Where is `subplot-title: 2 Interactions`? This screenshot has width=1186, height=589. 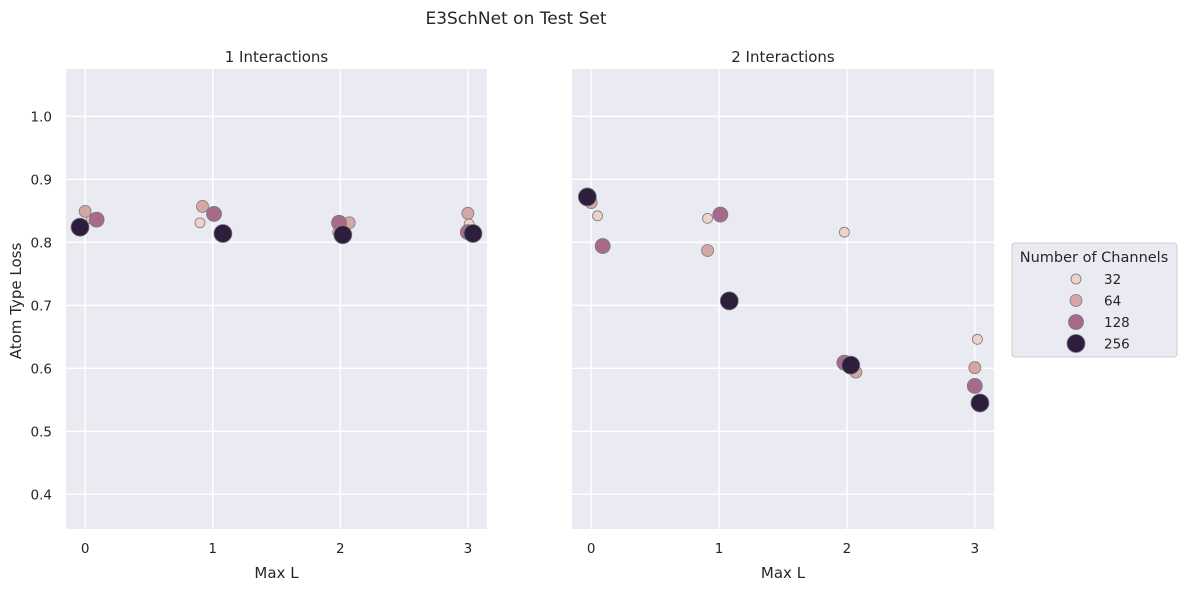 subplot-title: 2 Interactions is located at coordinates (783, 57).